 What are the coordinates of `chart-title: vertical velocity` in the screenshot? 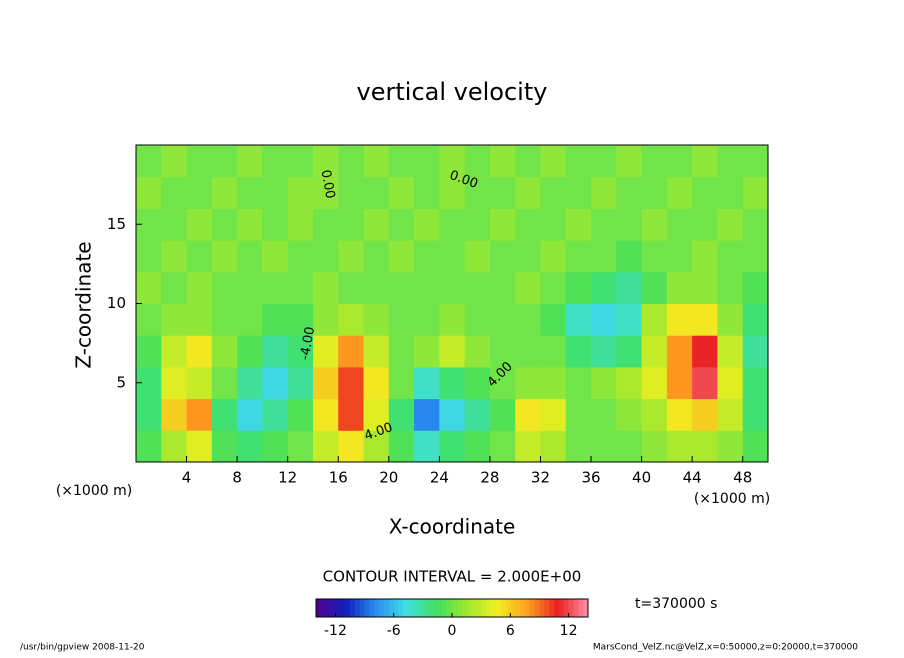 It's located at (452, 92).